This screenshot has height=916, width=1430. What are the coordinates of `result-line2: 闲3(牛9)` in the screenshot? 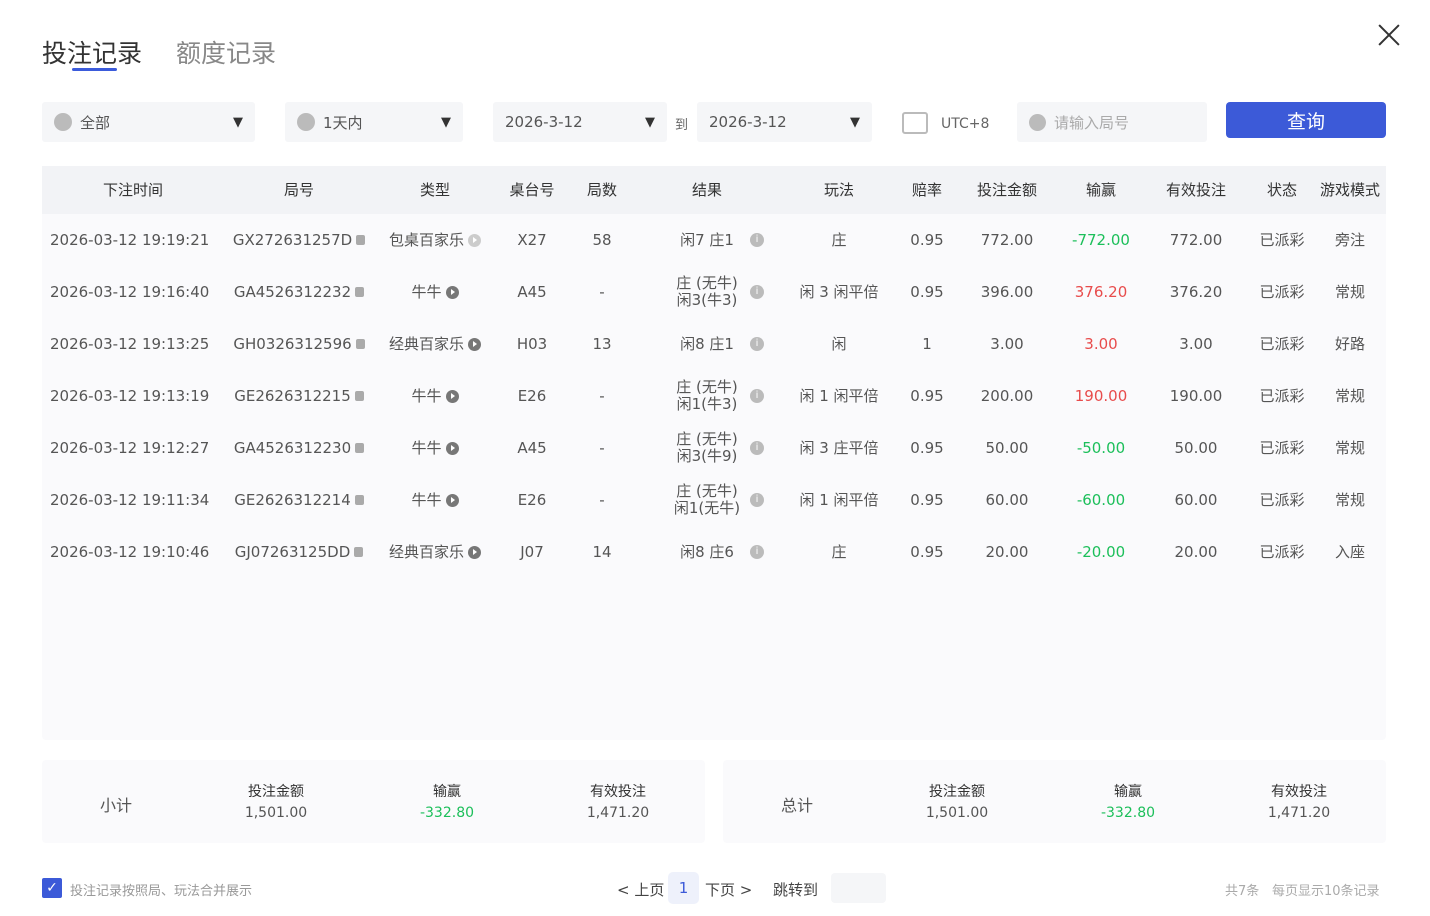 It's located at (707, 456).